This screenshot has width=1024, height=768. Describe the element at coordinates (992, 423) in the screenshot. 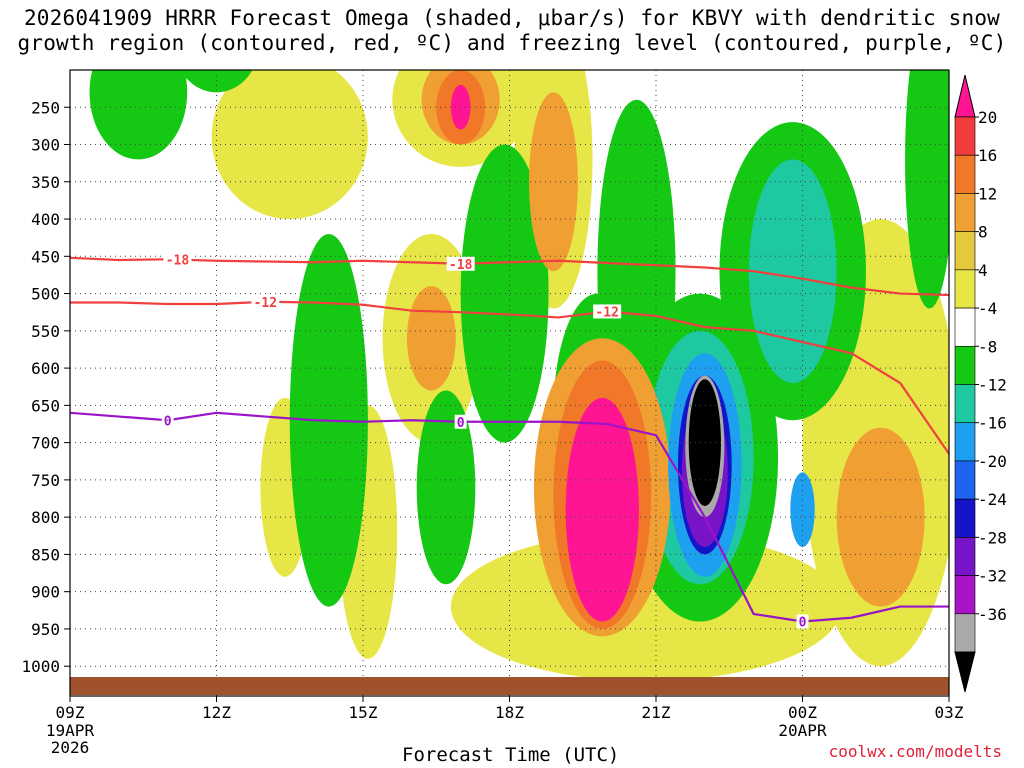

I see `colorbar-label-8: -16` at that location.